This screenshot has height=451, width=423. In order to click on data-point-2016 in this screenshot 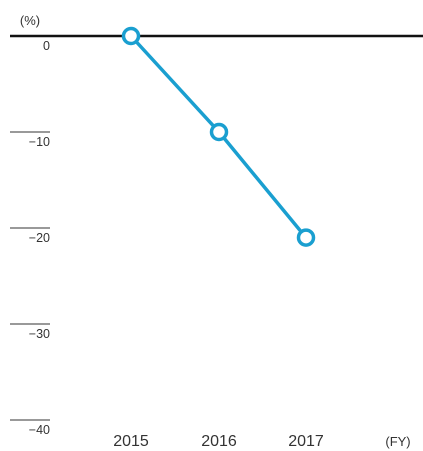, I will do `click(219, 132)`.